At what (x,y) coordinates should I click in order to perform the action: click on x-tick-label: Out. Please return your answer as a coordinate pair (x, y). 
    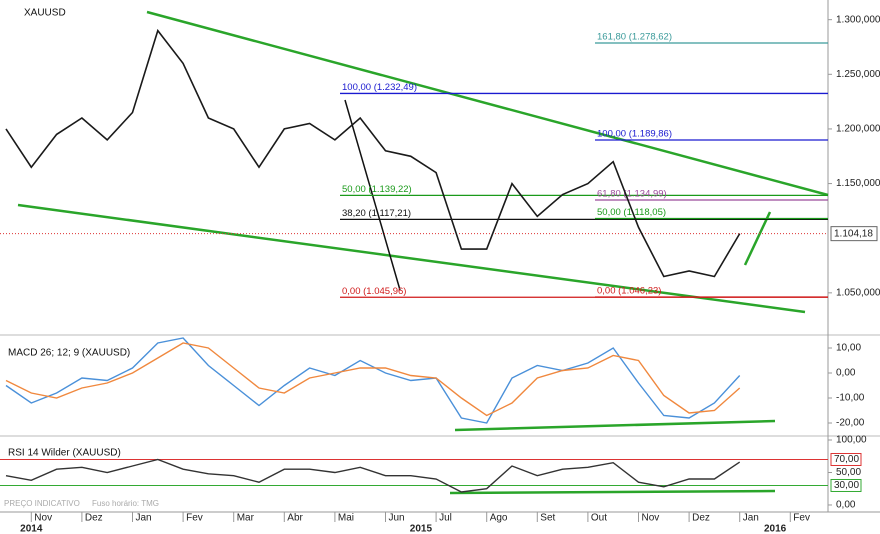
    Looking at the image, I should click on (599, 518).